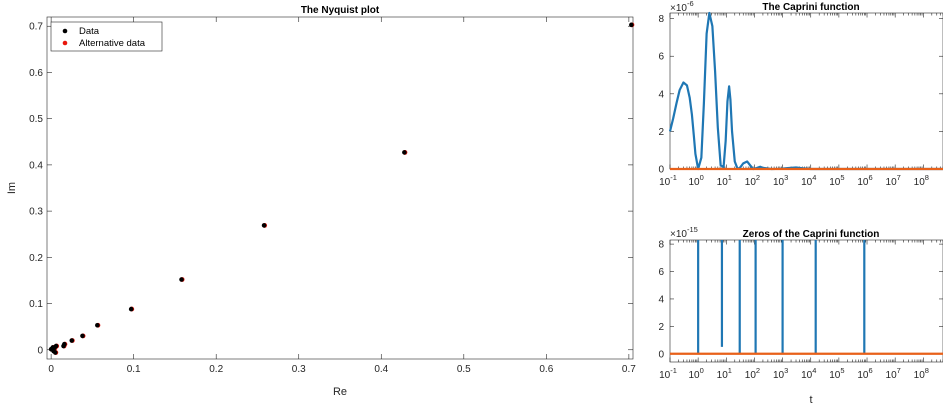 This screenshot has width=943, height=408. I want to click on zeros-y-exponent: ×10⁻¹⁵, so click(684, 232).